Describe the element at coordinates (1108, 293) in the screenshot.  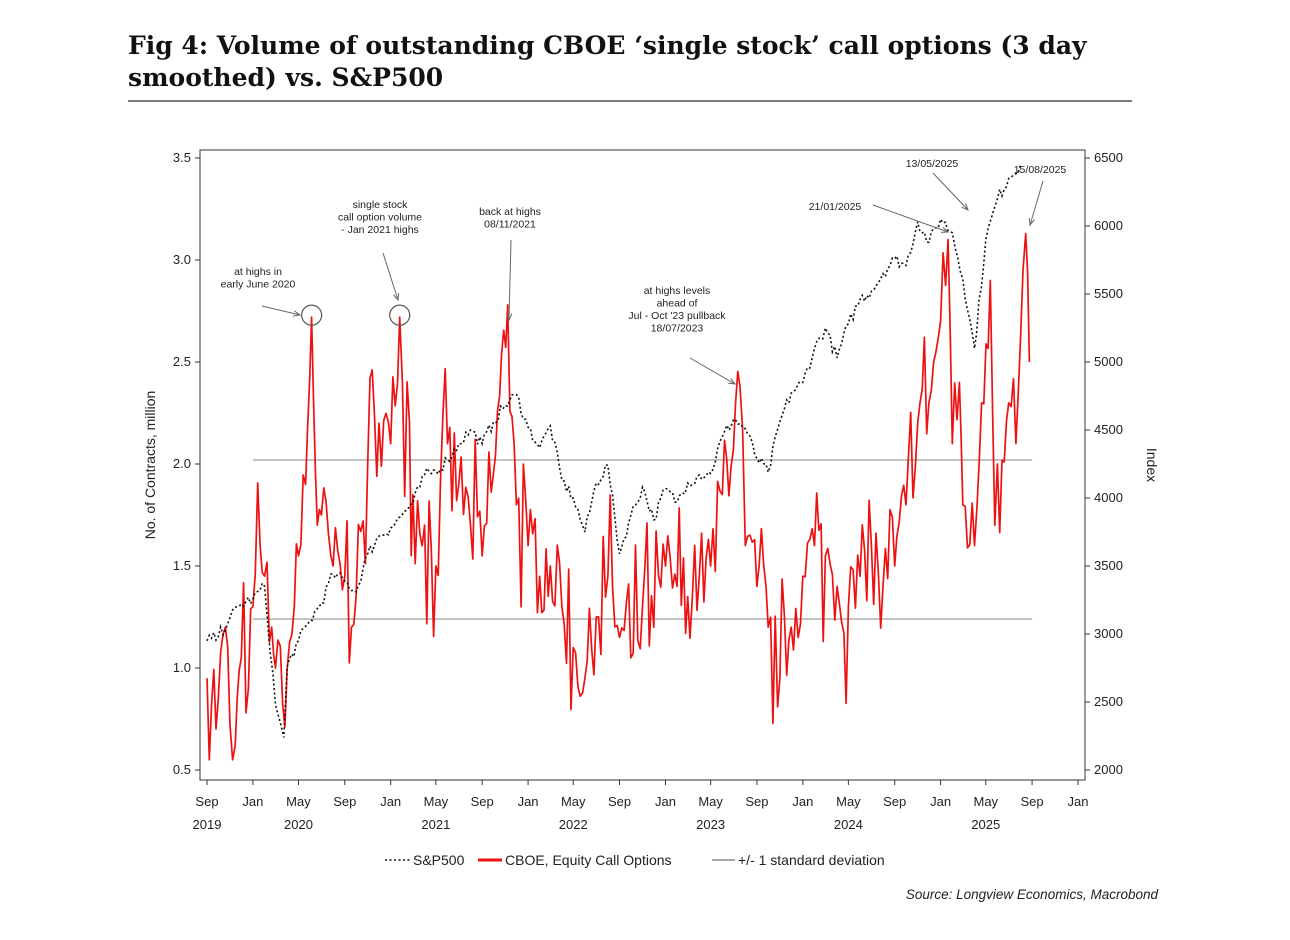
I see `y-right-tick-label: 5500` at that location.